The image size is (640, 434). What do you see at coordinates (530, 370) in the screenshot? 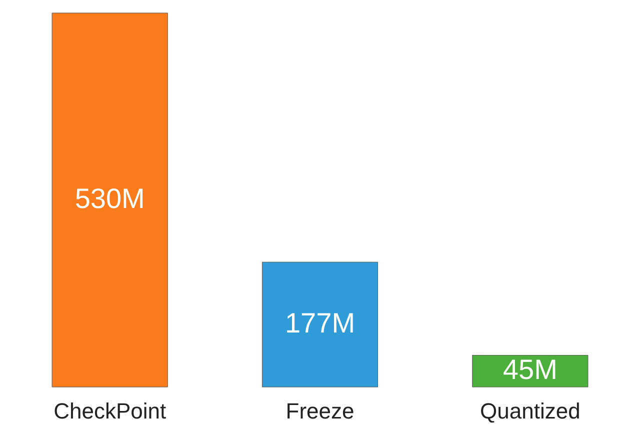
I see `data-label: 45M` at bounding box center [530, 370].